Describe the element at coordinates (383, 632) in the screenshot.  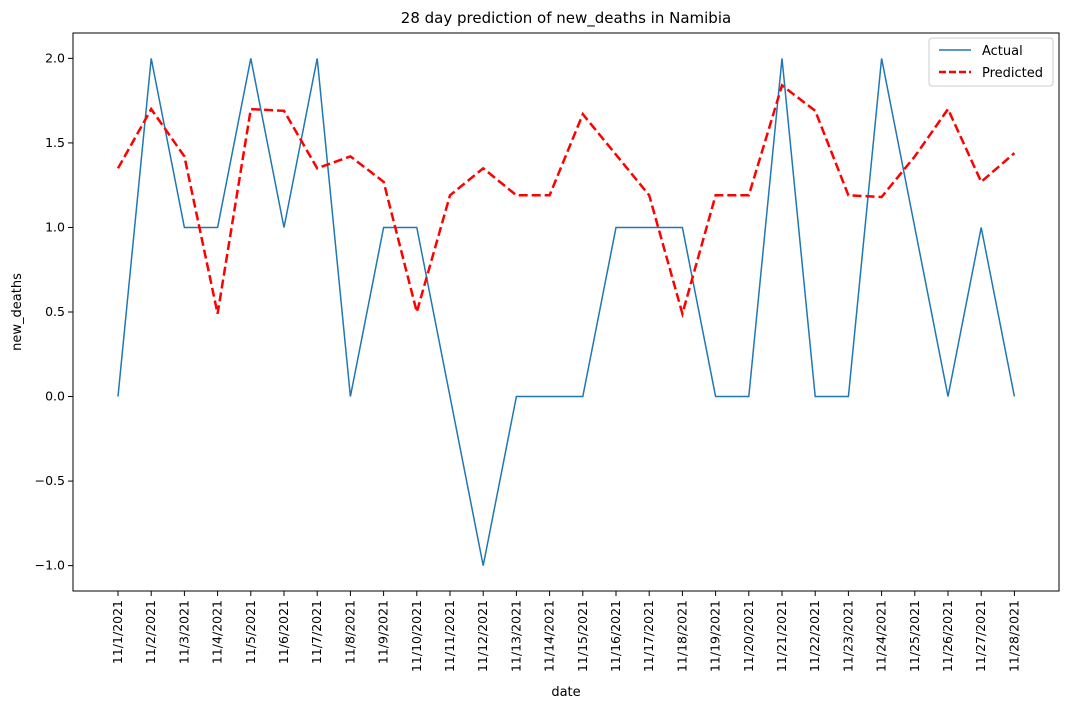
I see `x-tick-label: 11/9/2021` at that location.